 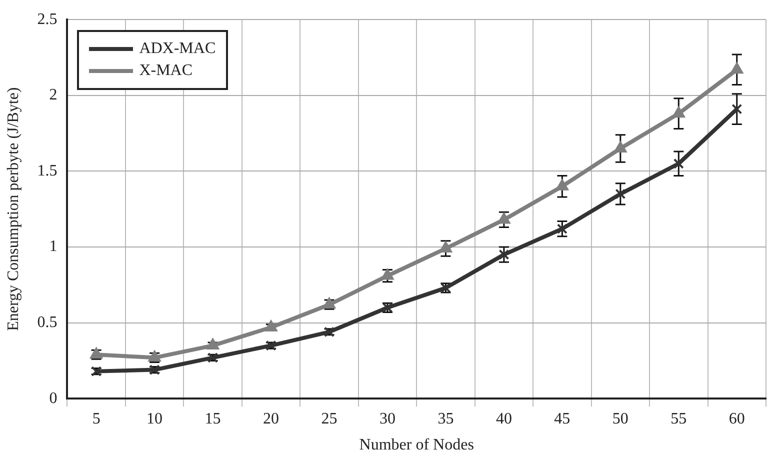 What do you see at coordinates (446, 419) in the screenshot?
I see `x-tick-label: 35` at bounding box center [446, 419].